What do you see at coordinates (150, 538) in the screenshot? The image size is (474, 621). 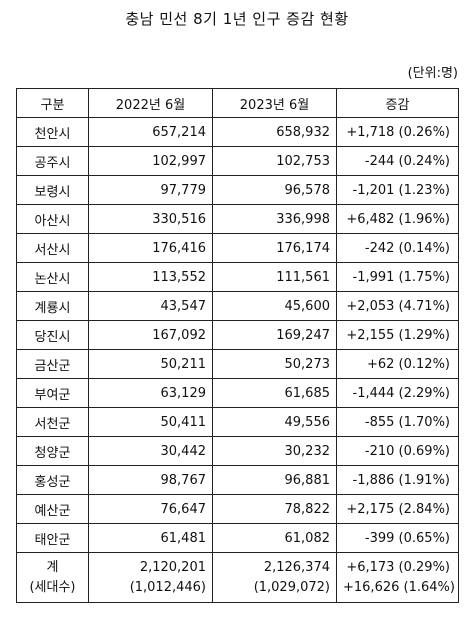 I see `population-2022: 61,481` at bounding box center [150, 538].